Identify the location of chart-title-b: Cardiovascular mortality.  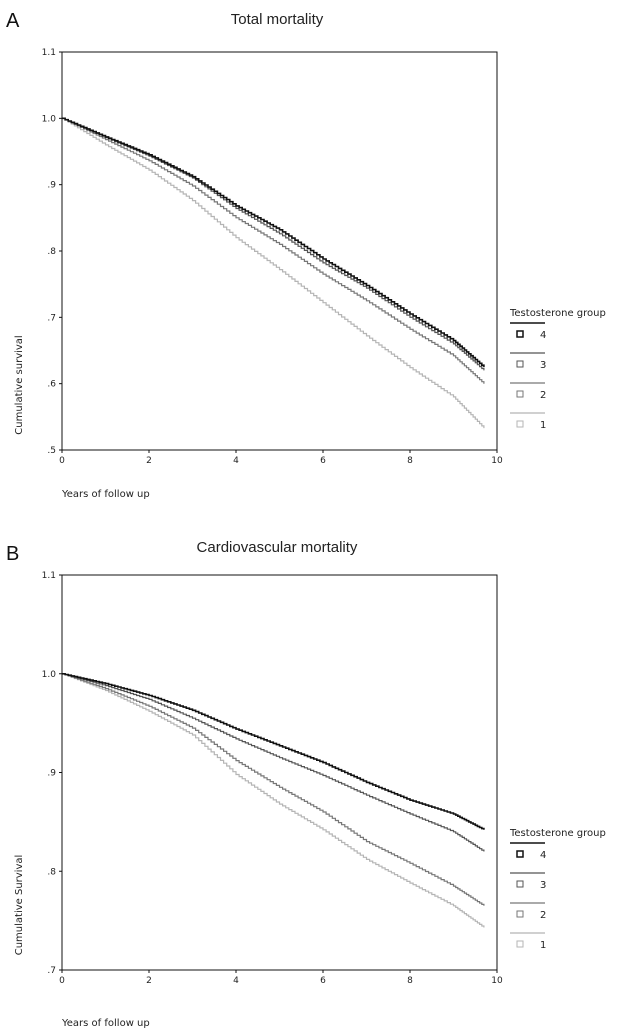
(277, 547).